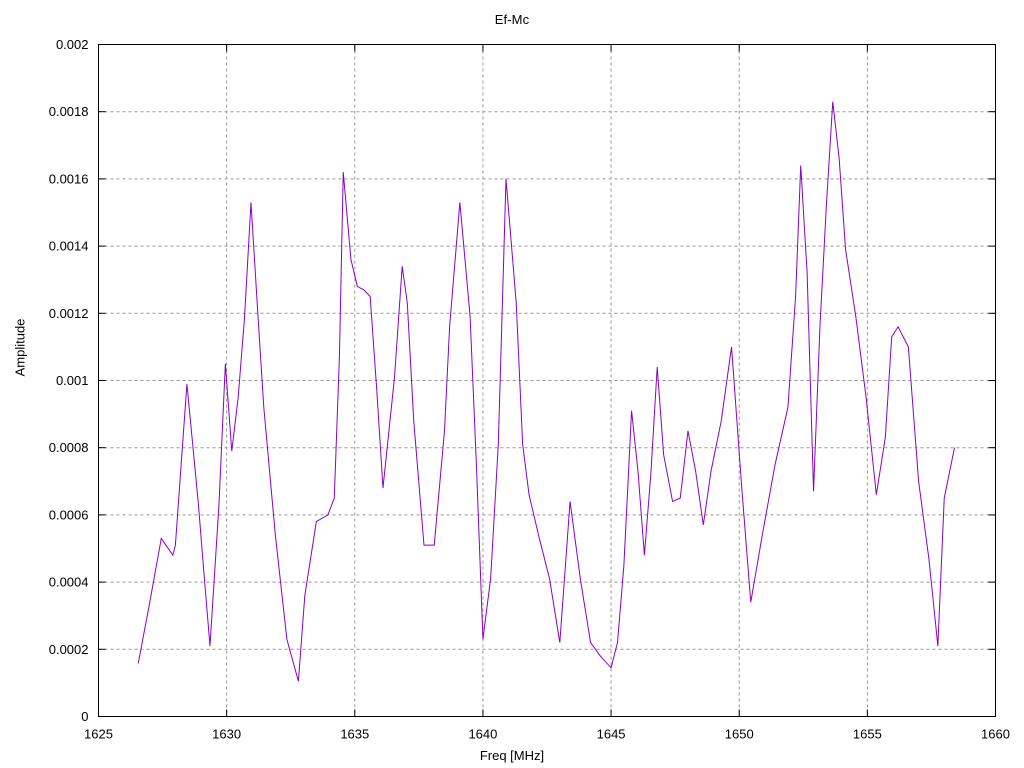 The height and width of the screenshot is (768, 1024). What do you see at coordinates (84, 716) in the screenshot?
I see `y-tick-label: 0` at bounding box center [84, 716].